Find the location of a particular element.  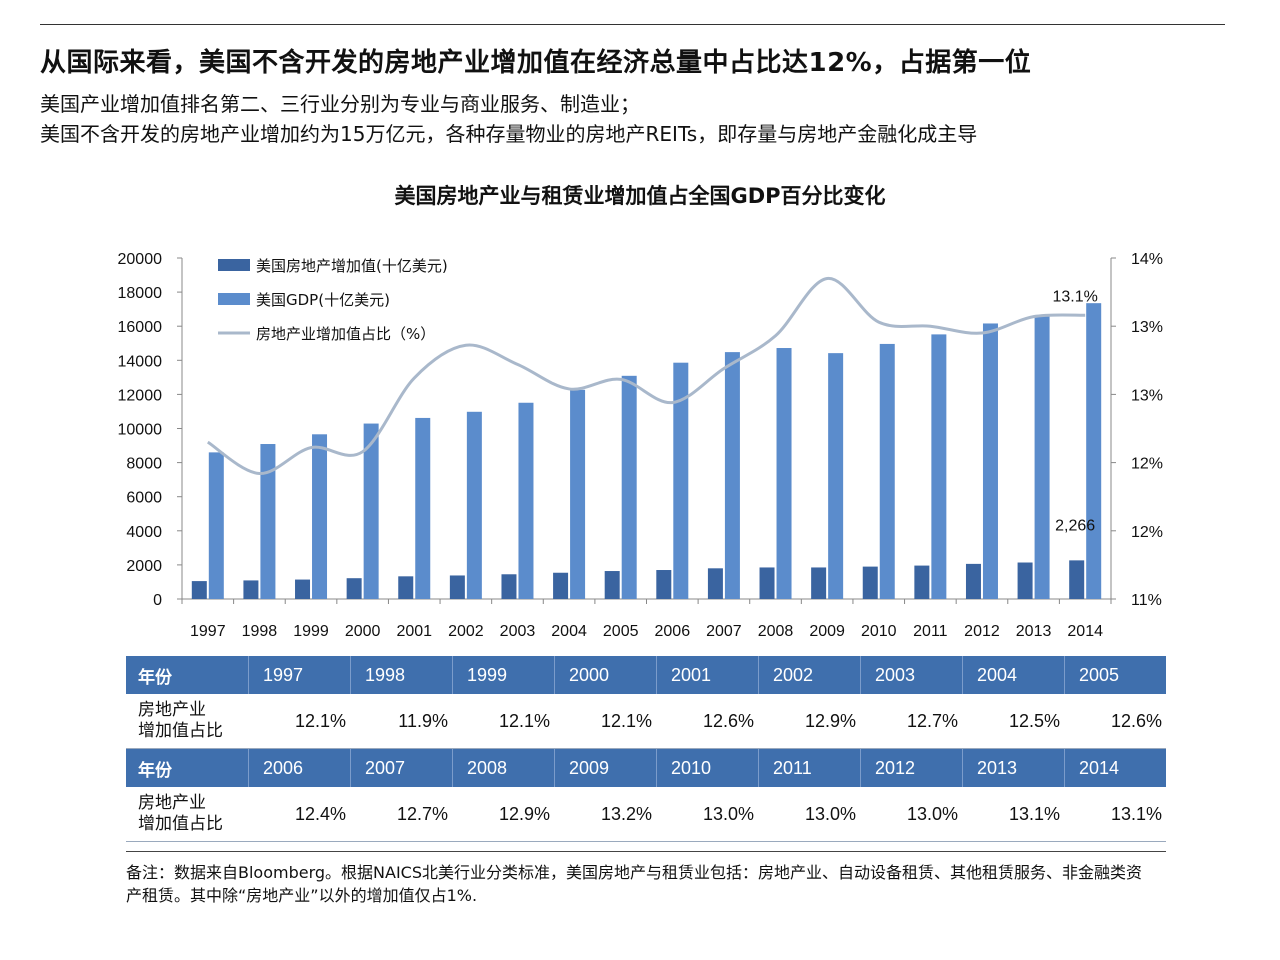

x-axis-tick-label: 1999 is located at coordinates (311, 631).